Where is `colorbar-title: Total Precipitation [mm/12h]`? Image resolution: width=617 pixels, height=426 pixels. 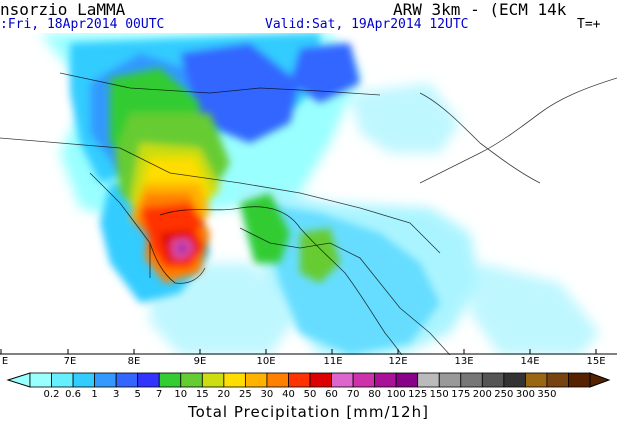
colorbar-title: Total Precipitation [mm/12h] is located at coordinates (308, 412).